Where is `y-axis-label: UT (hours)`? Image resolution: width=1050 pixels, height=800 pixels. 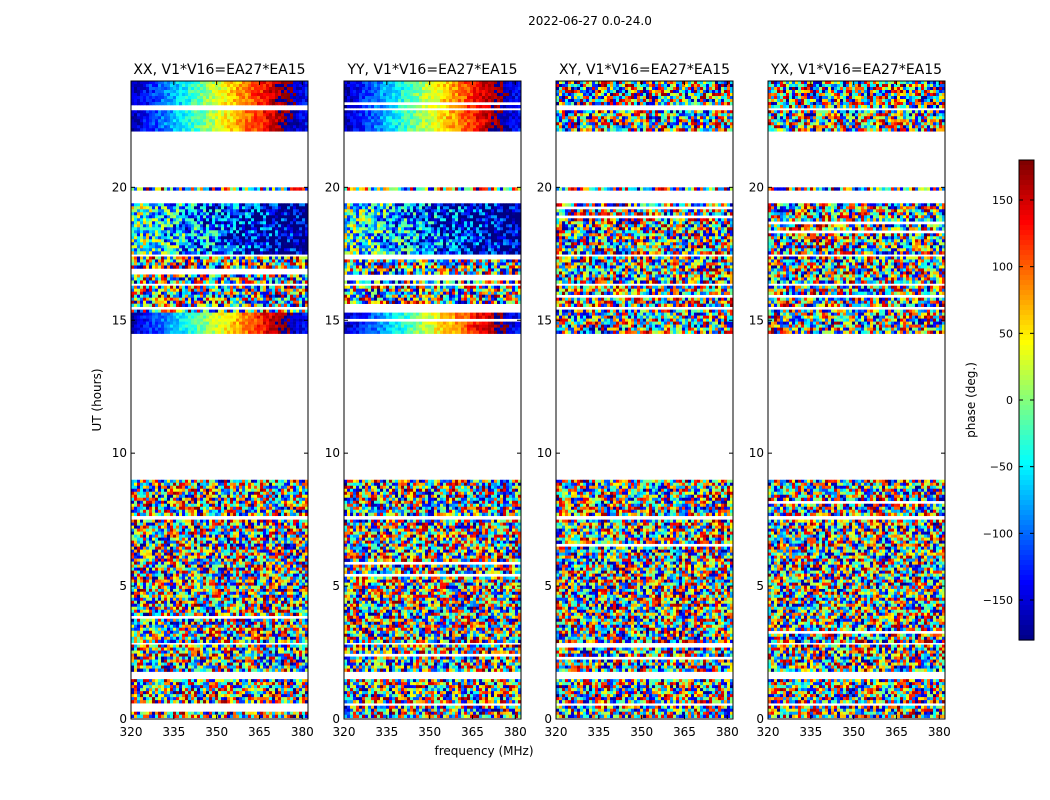 y-axis-label: UT (hours) is located at coordinates (97, 399).